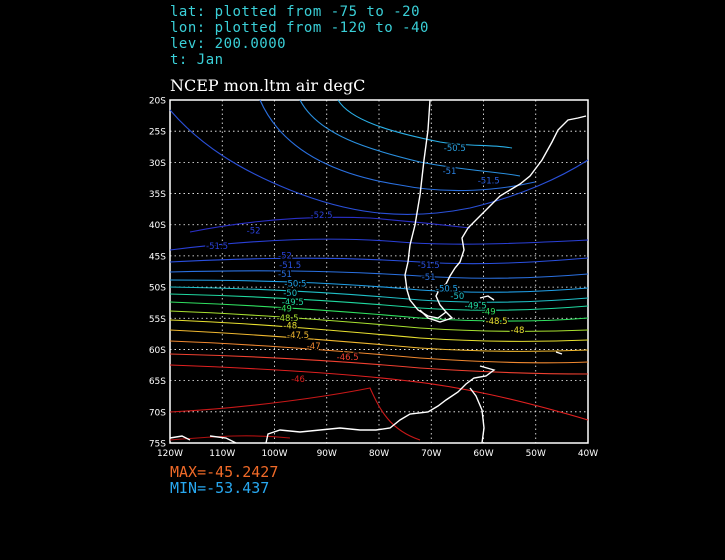 The height and width of the screenshot is (560, 725). Describe the element at coordinates (157, 195) in the screenshot. I see `lat-tick-label: 35S` at that location.